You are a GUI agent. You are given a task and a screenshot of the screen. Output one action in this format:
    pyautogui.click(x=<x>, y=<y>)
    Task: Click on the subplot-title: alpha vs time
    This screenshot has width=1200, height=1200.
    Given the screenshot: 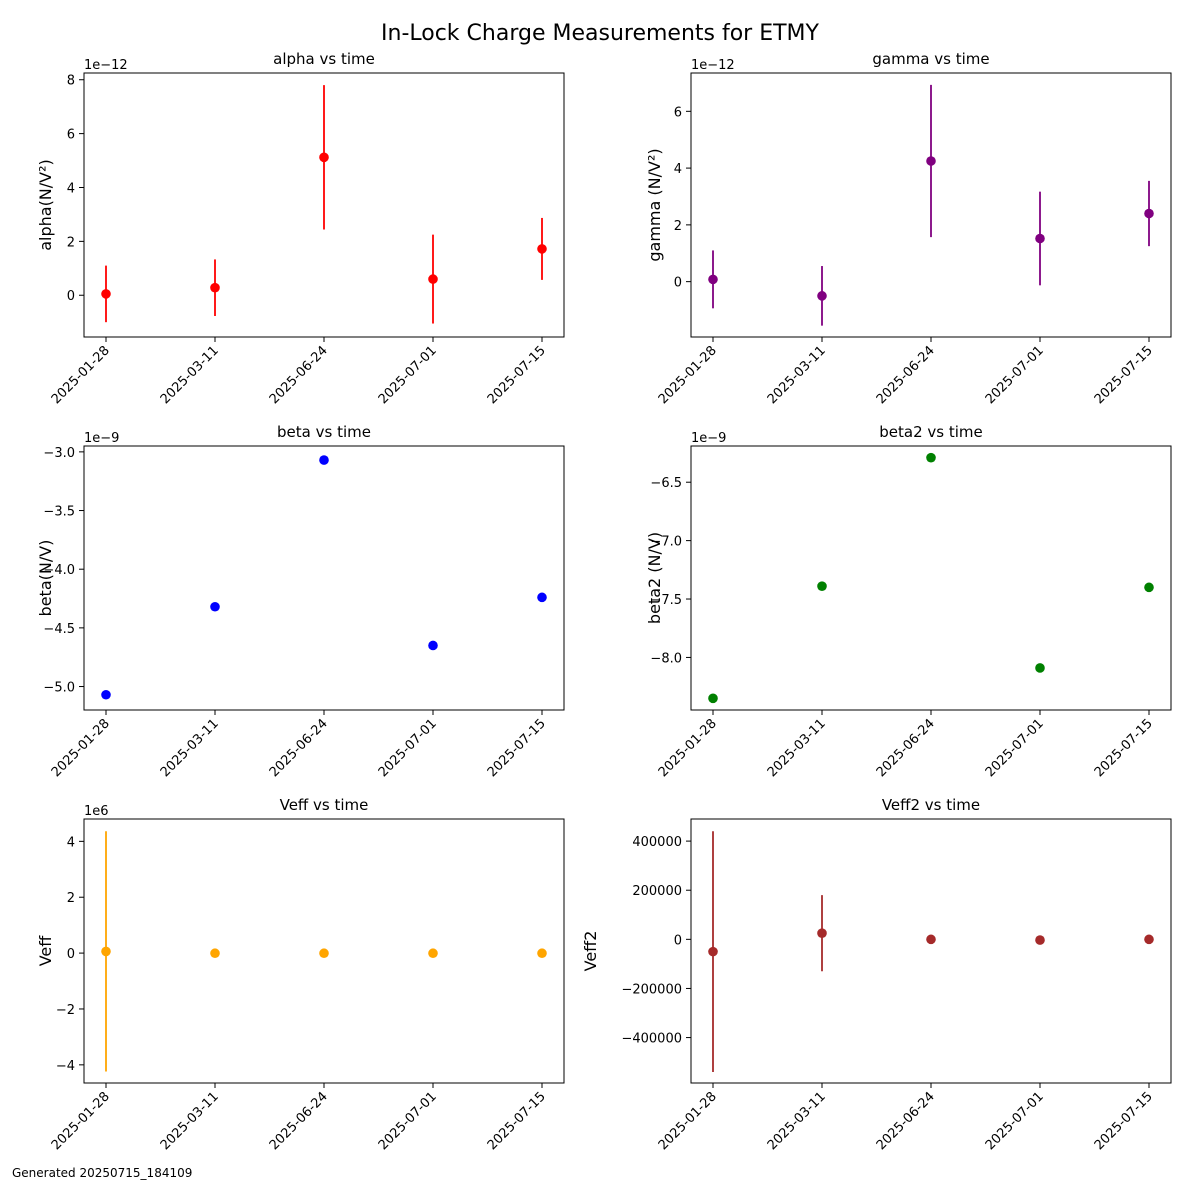 What is the action you would take?
    pyautogui.click(x=324, y=59)
    